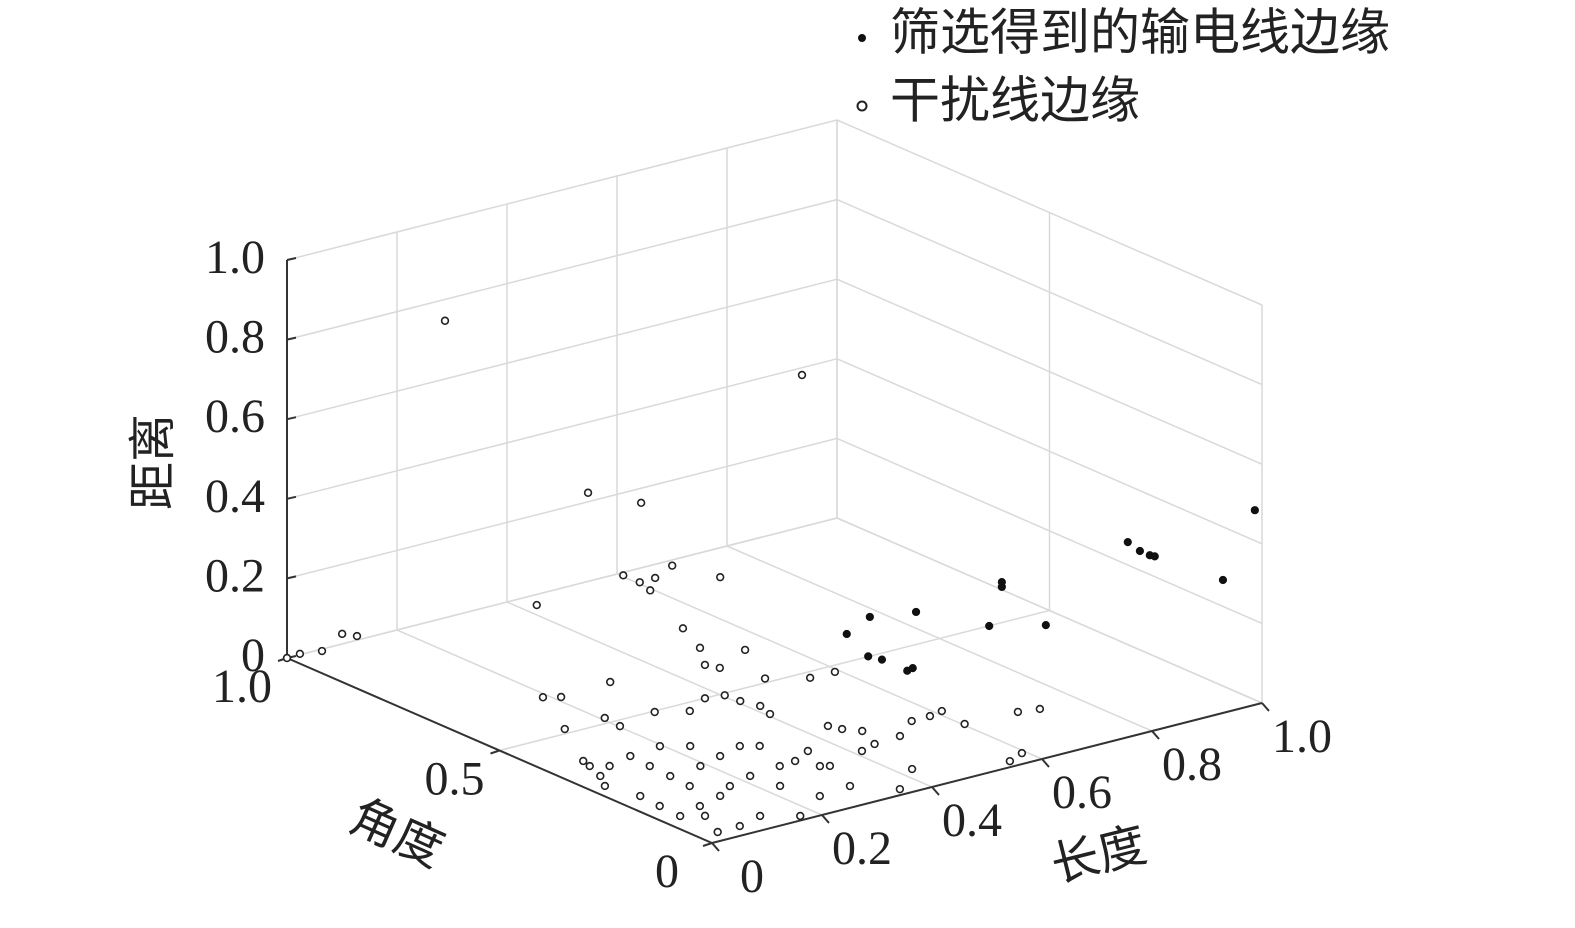 Image resolution: width=1575 pixels, height=928 pixels. What do you see at coordinates (235, 496) in the screenshot?
I see `z-tick-label: 0.4` at bounding box center [235, 496].